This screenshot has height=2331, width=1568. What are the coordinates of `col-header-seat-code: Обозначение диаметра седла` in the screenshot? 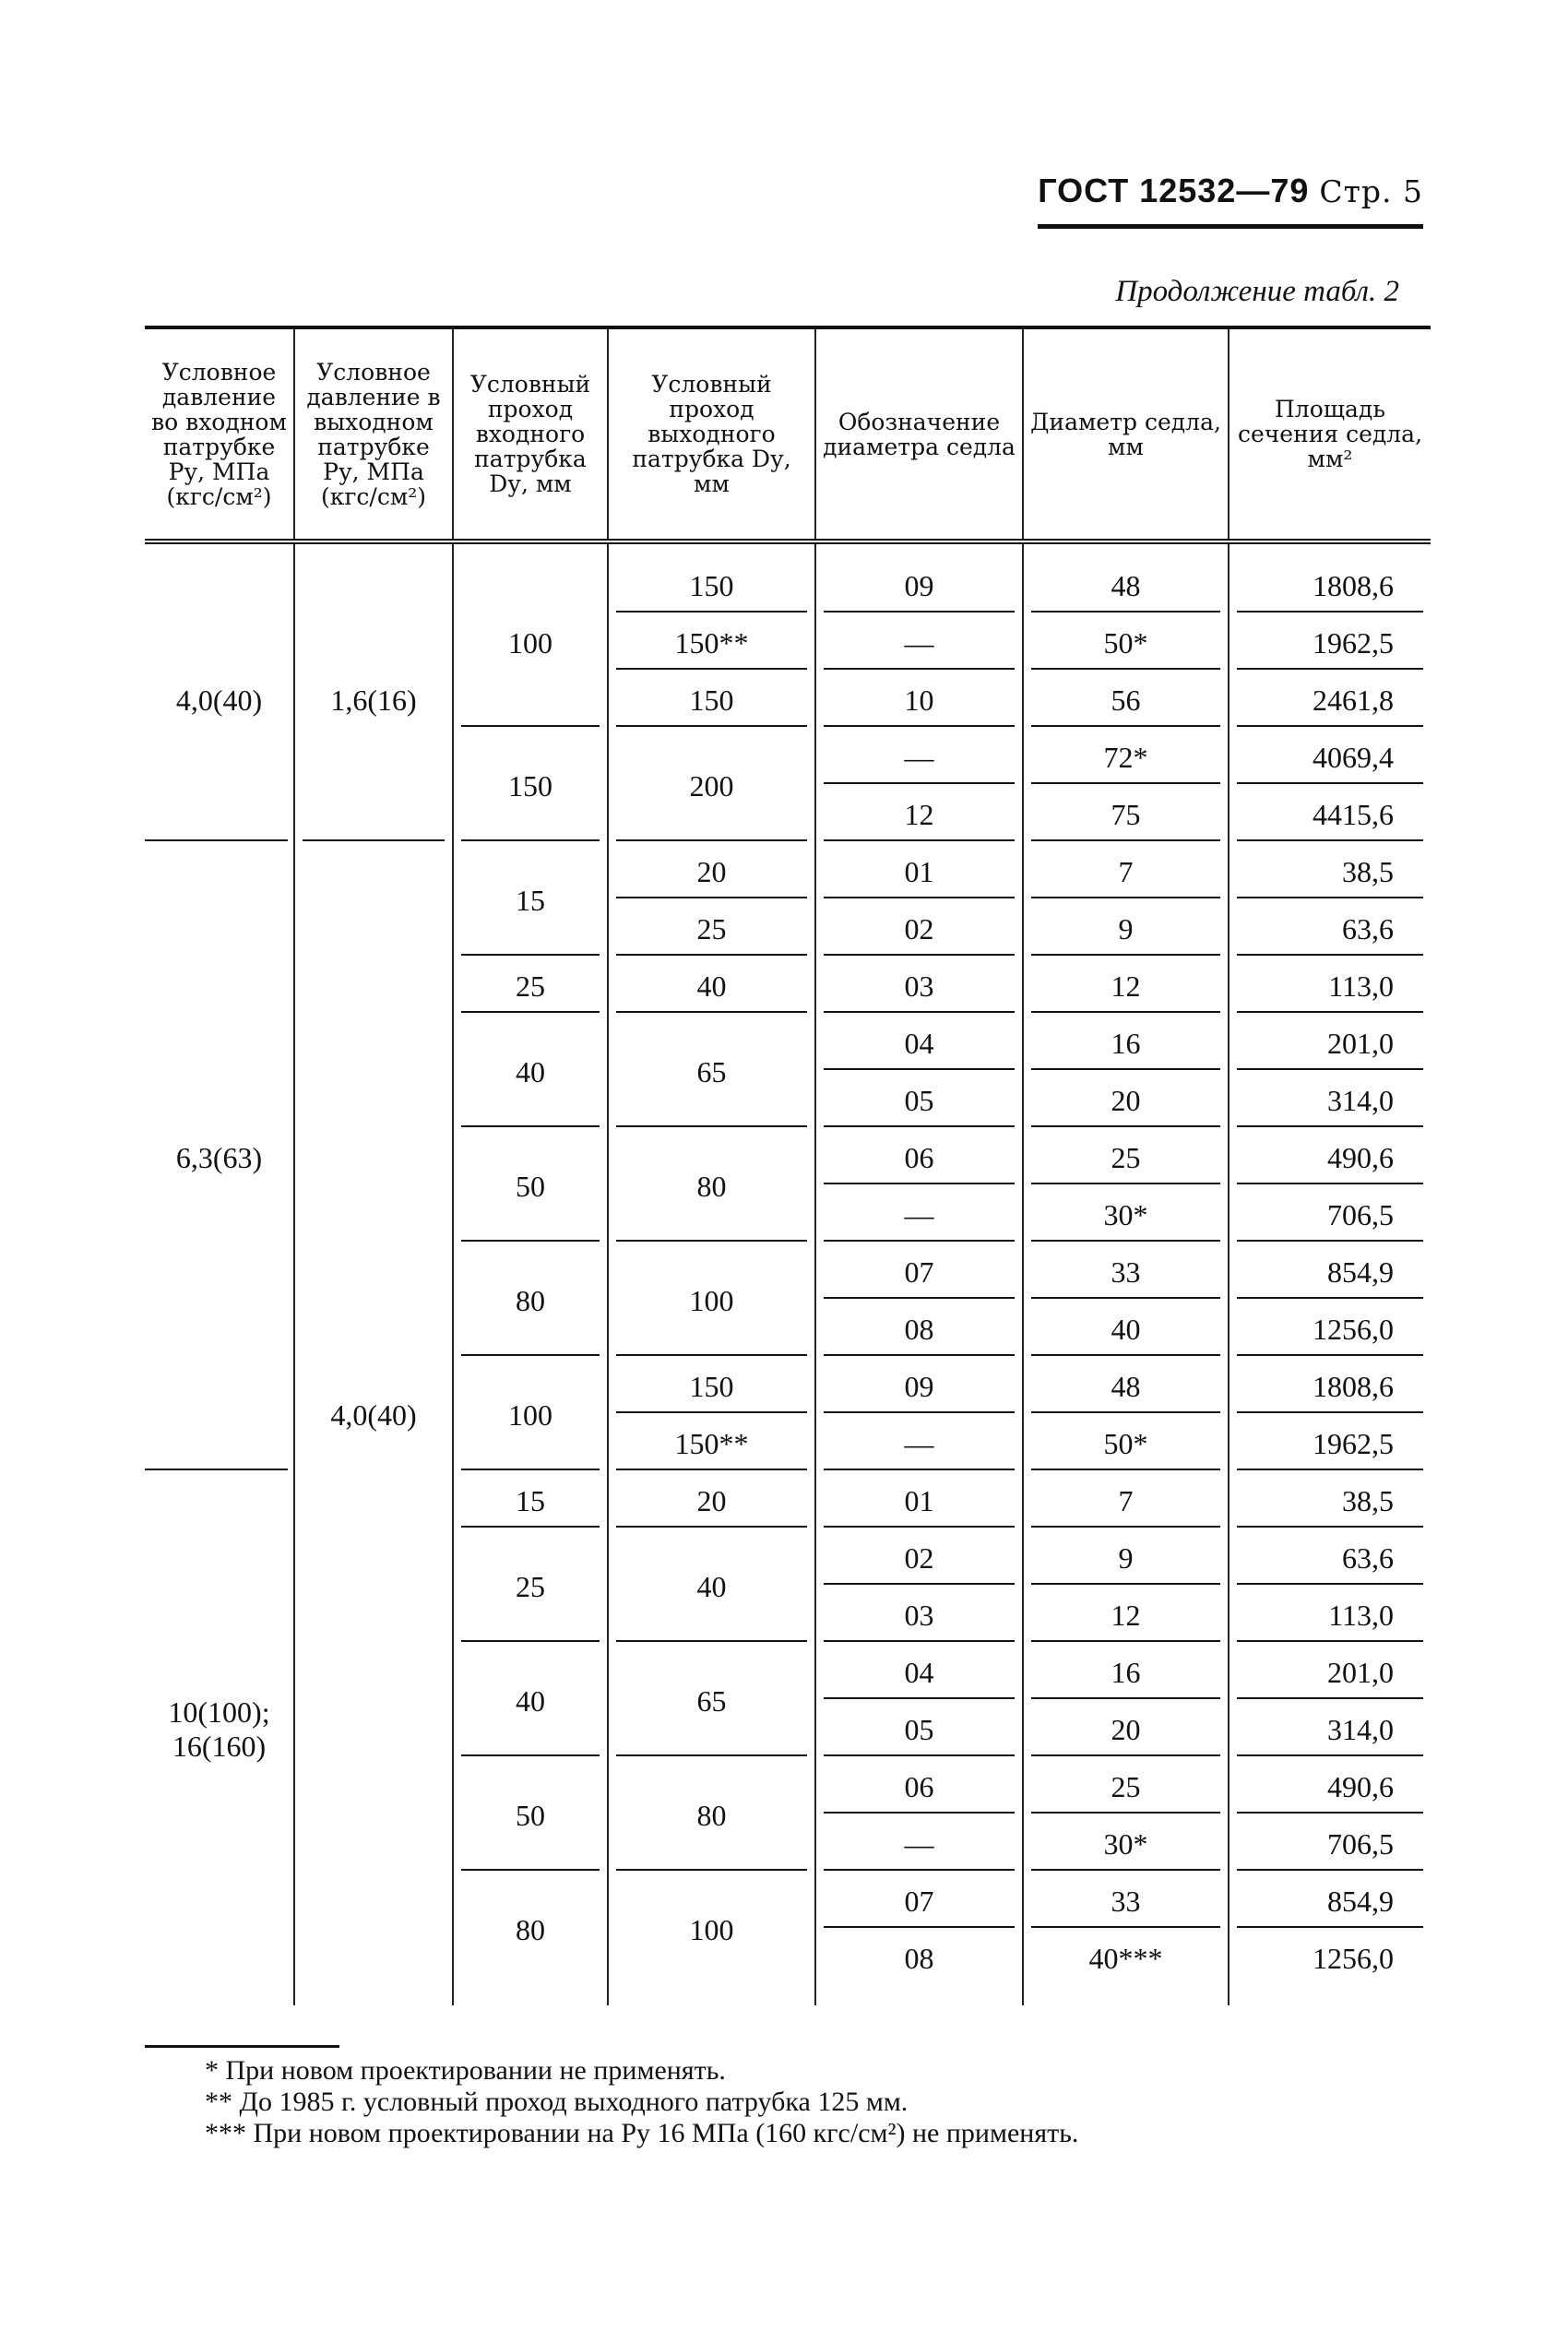 It's located at (918, 435).